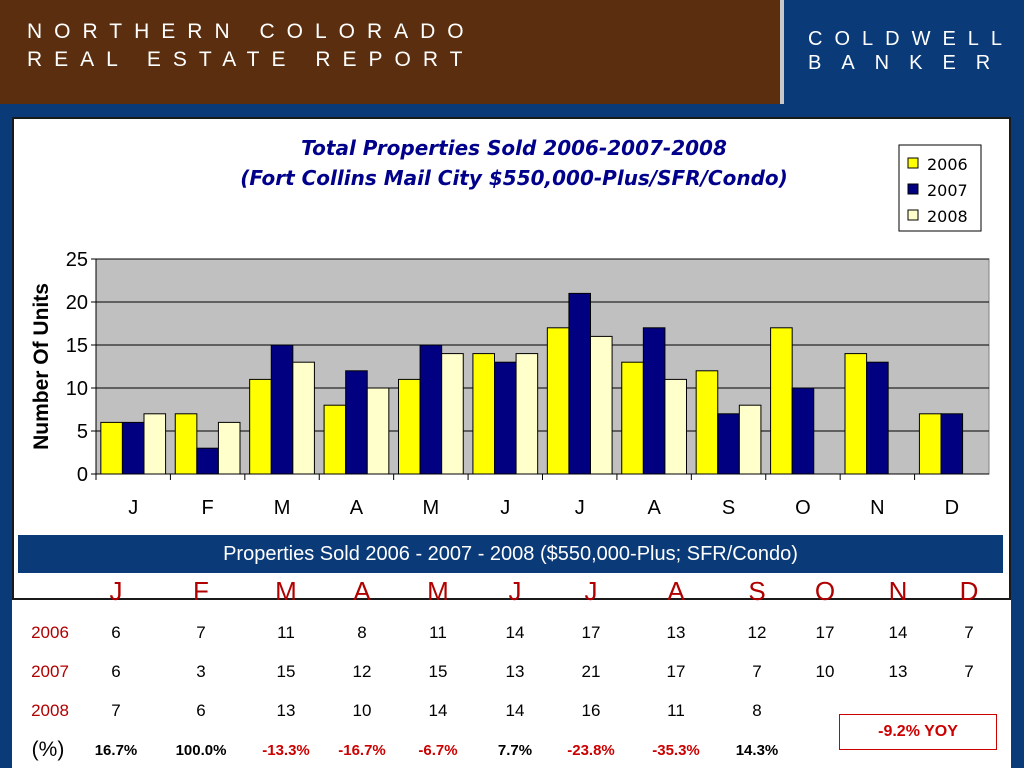 Image resolution: width=1024 pixels, height=768 pixels. What do you see at coordinates (201, 750) in the screenshot?
I see `table-pct-cell: 100.0%` at bounding box center [201, 750].